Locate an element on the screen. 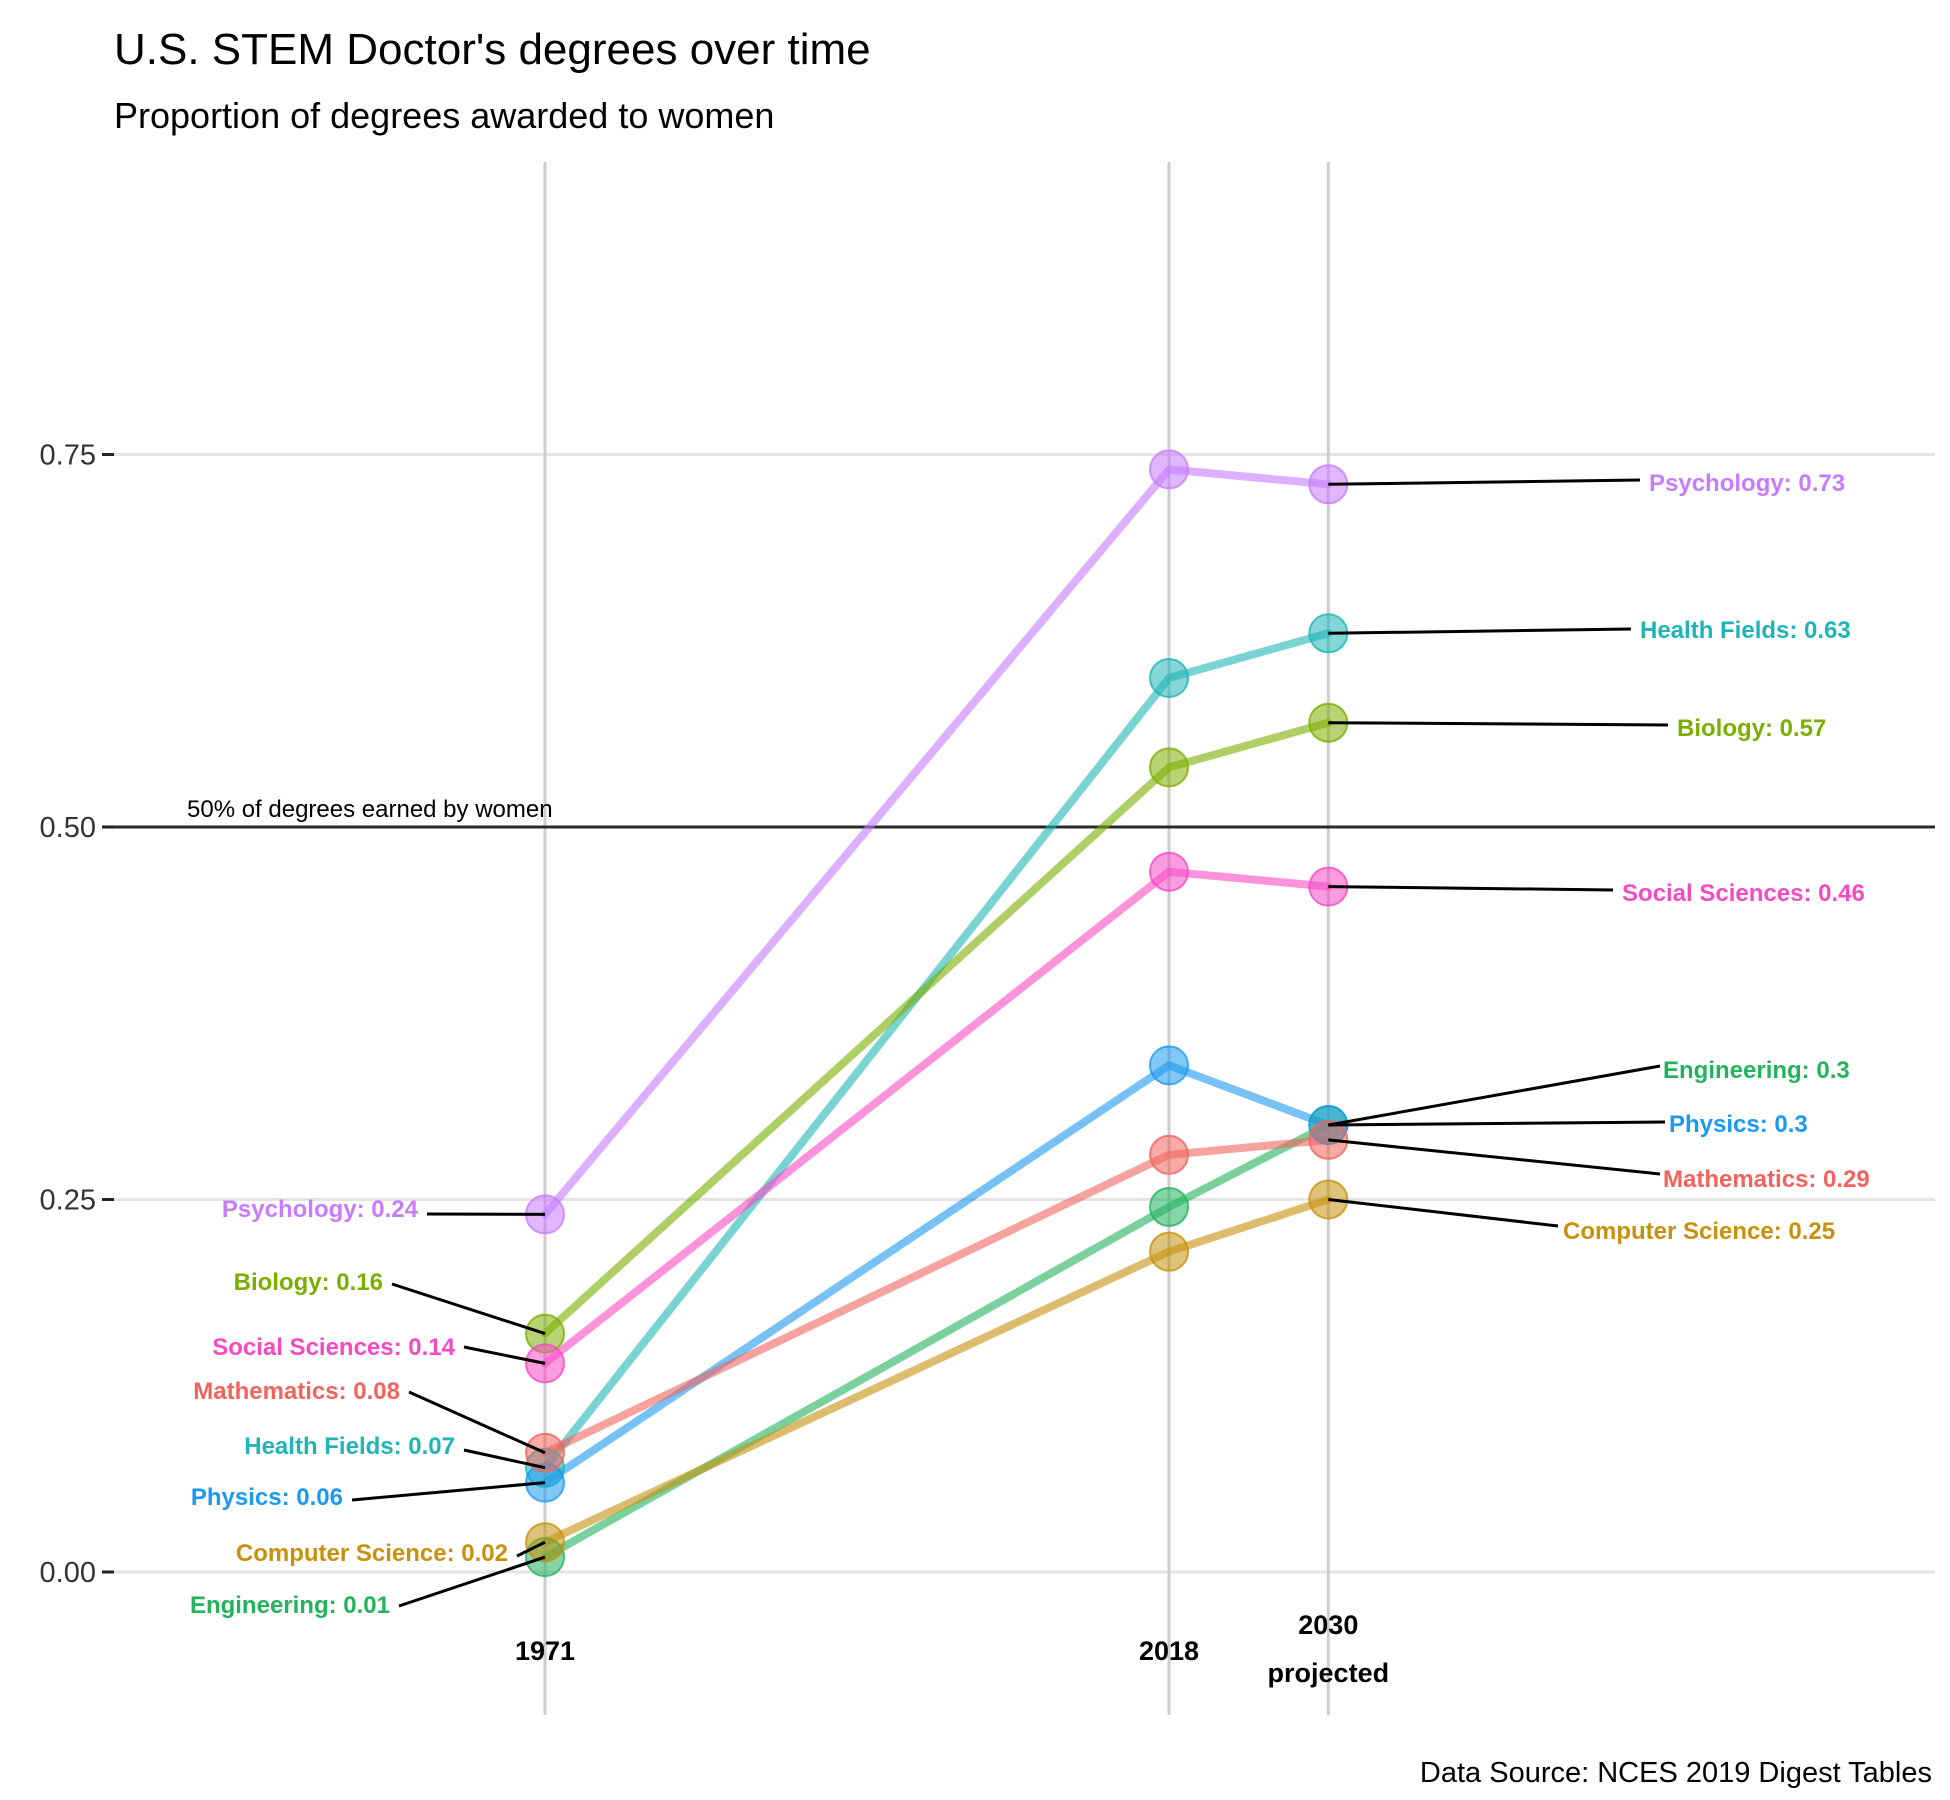 The width and height of the screenshot is (1950, 1800). data-point-mathematics-2018 is located at coordinates (1169, 1154).